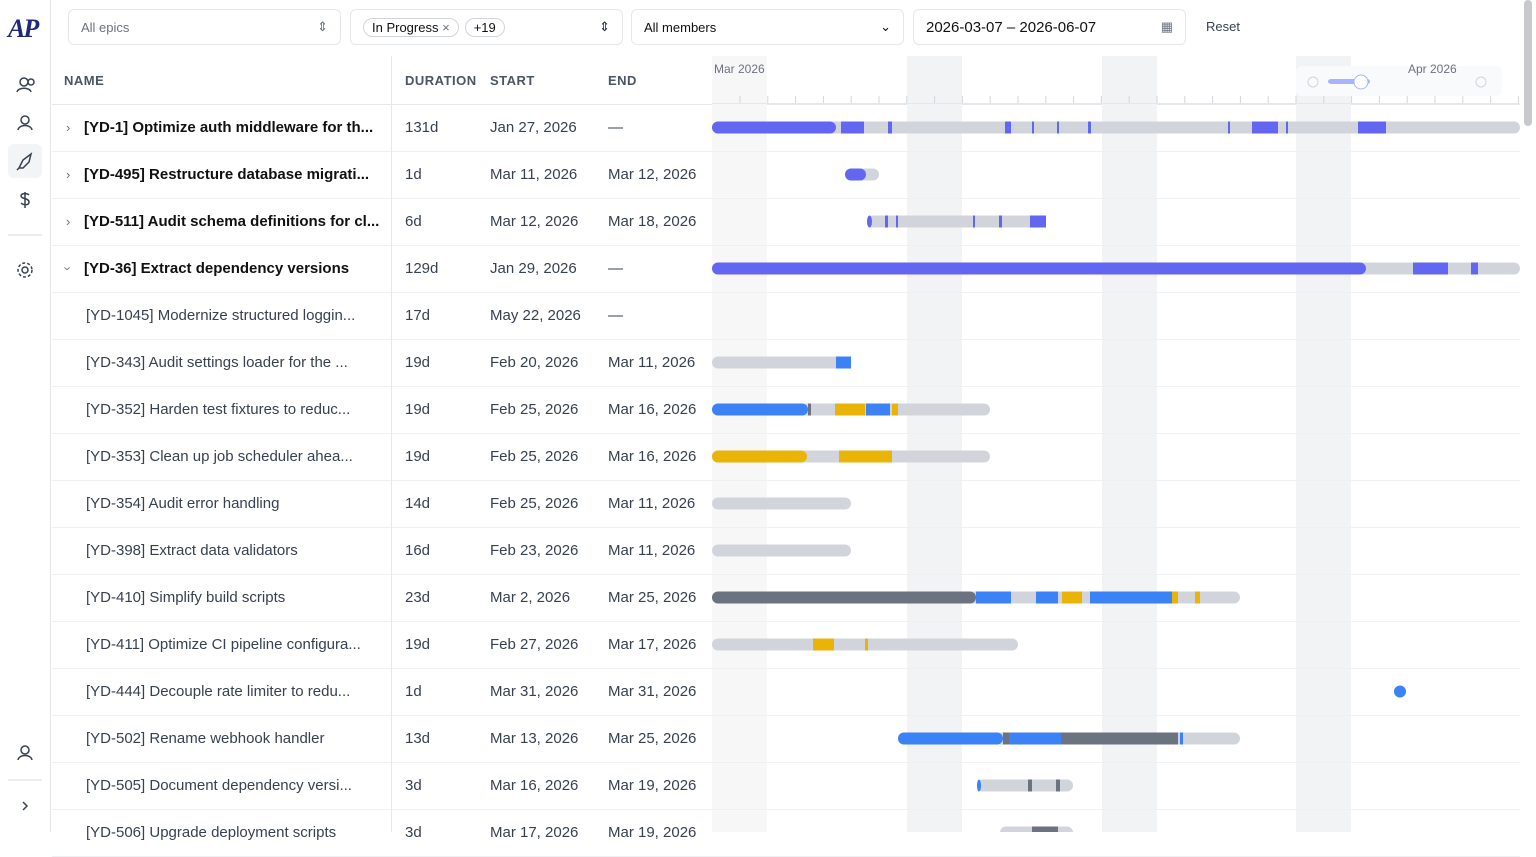 This screenshot has height=857, width=1536. I want to click on epic-filter: All epics ⇕, so click(204, 27).